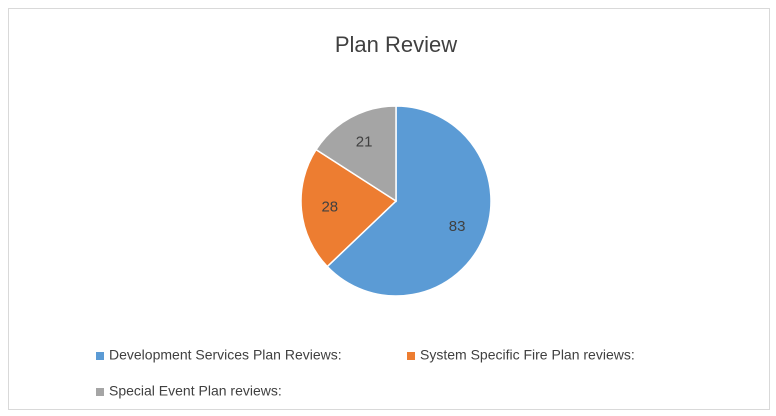  Describe the element at coordinates (195, 391) in the screenshot. I see `legend-label: Special Event Plan reviews:` at that location.